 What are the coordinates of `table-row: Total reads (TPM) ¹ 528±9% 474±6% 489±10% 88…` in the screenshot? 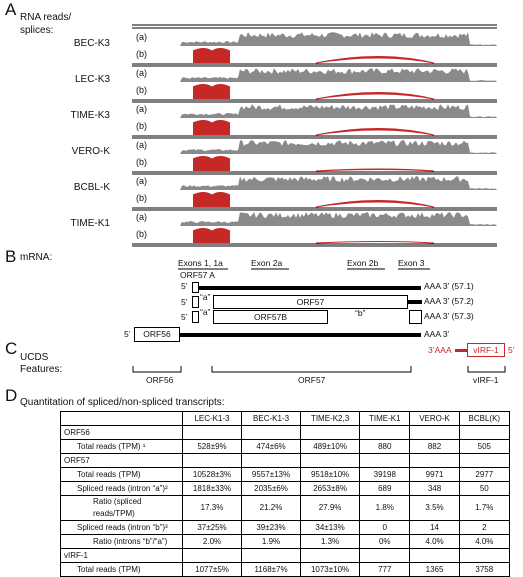 It's located at (285, 446).